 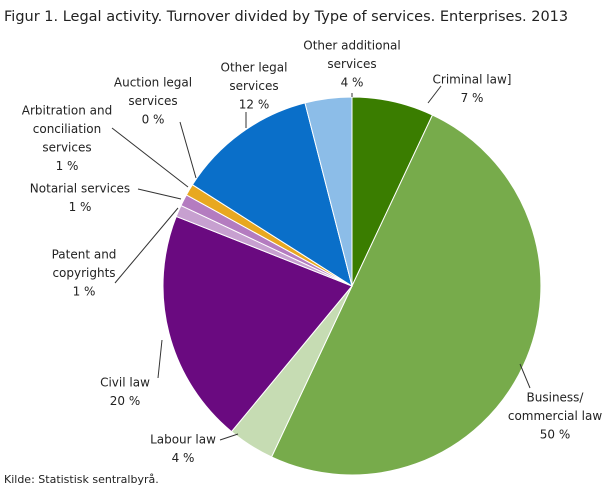 I want to click on slice-label: Other legal, so click(x=254, y=68).